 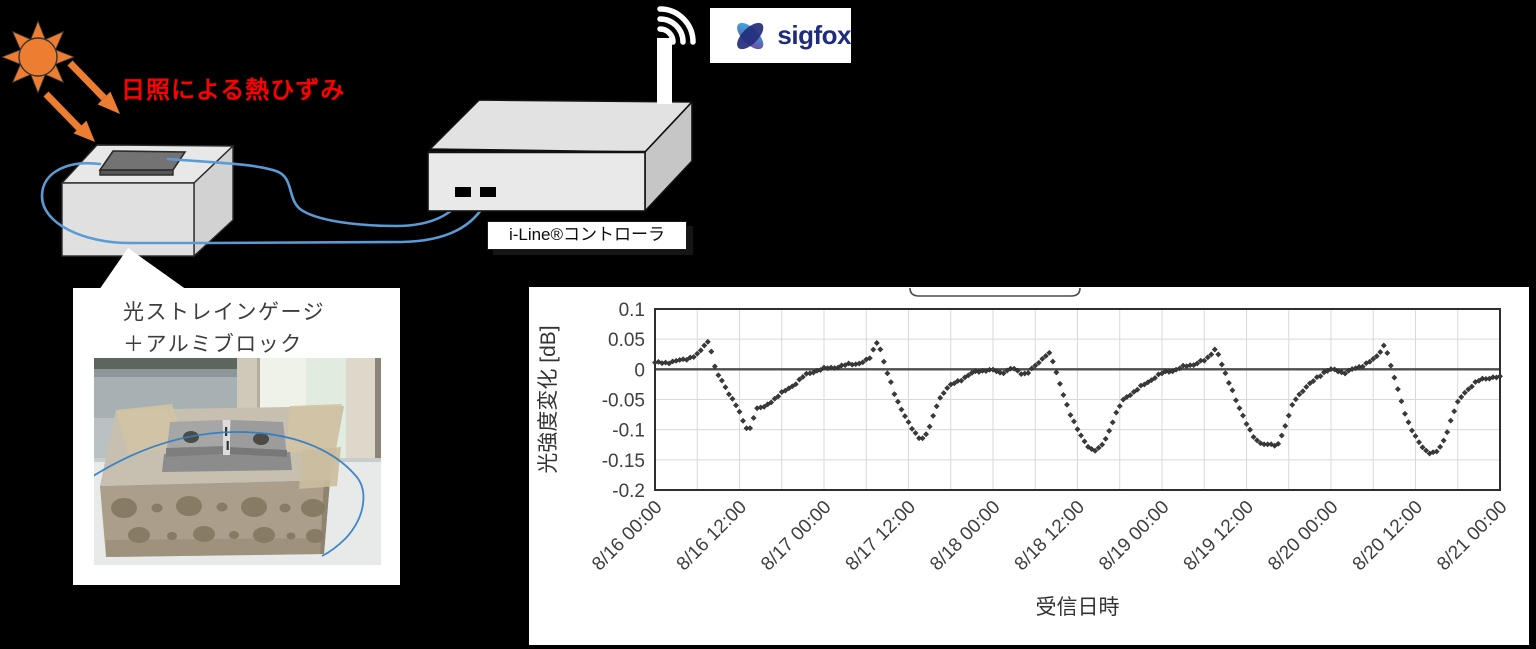 What do you see at coordinates (143, 269) in the screenshot?
I see `callout-pointer` at bounding box center [143, 269].